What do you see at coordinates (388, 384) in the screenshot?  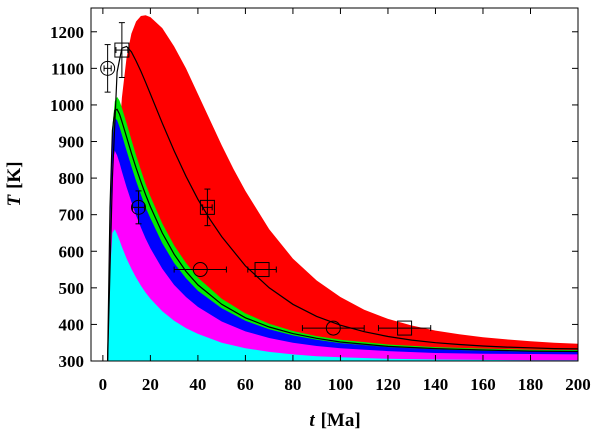 I see `x-tick-label: 120` at bounding box center [388, 384].